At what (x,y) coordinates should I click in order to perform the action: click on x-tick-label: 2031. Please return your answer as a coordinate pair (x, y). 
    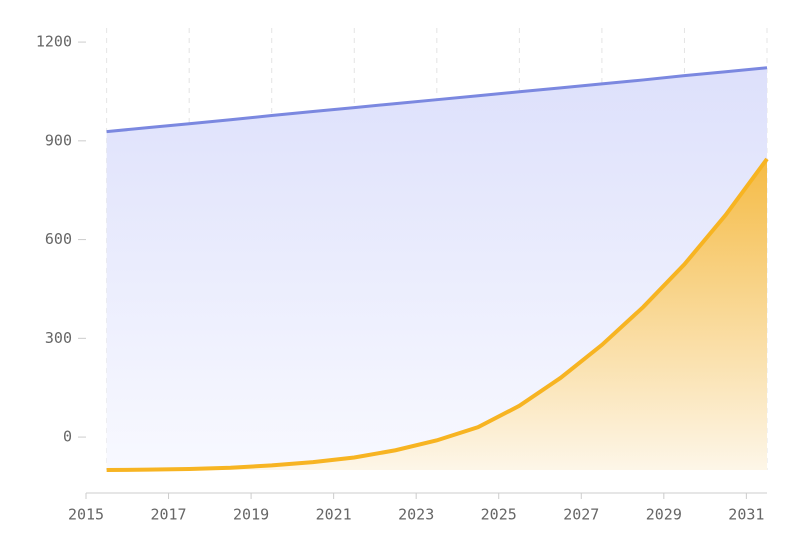
    Looking at the image, I should click on (746, 515).